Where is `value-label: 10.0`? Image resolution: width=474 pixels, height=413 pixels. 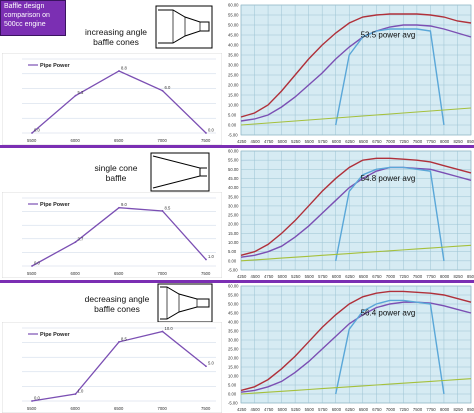 value-label: 10.0 is located at coordinates (169, 328).